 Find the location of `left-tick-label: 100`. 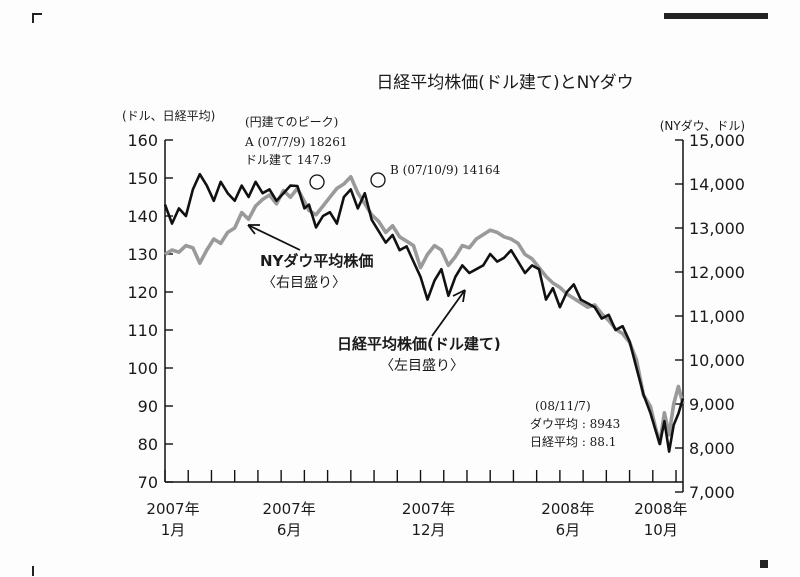

left-tick-label: 100 is located at coordinates (142, 368).